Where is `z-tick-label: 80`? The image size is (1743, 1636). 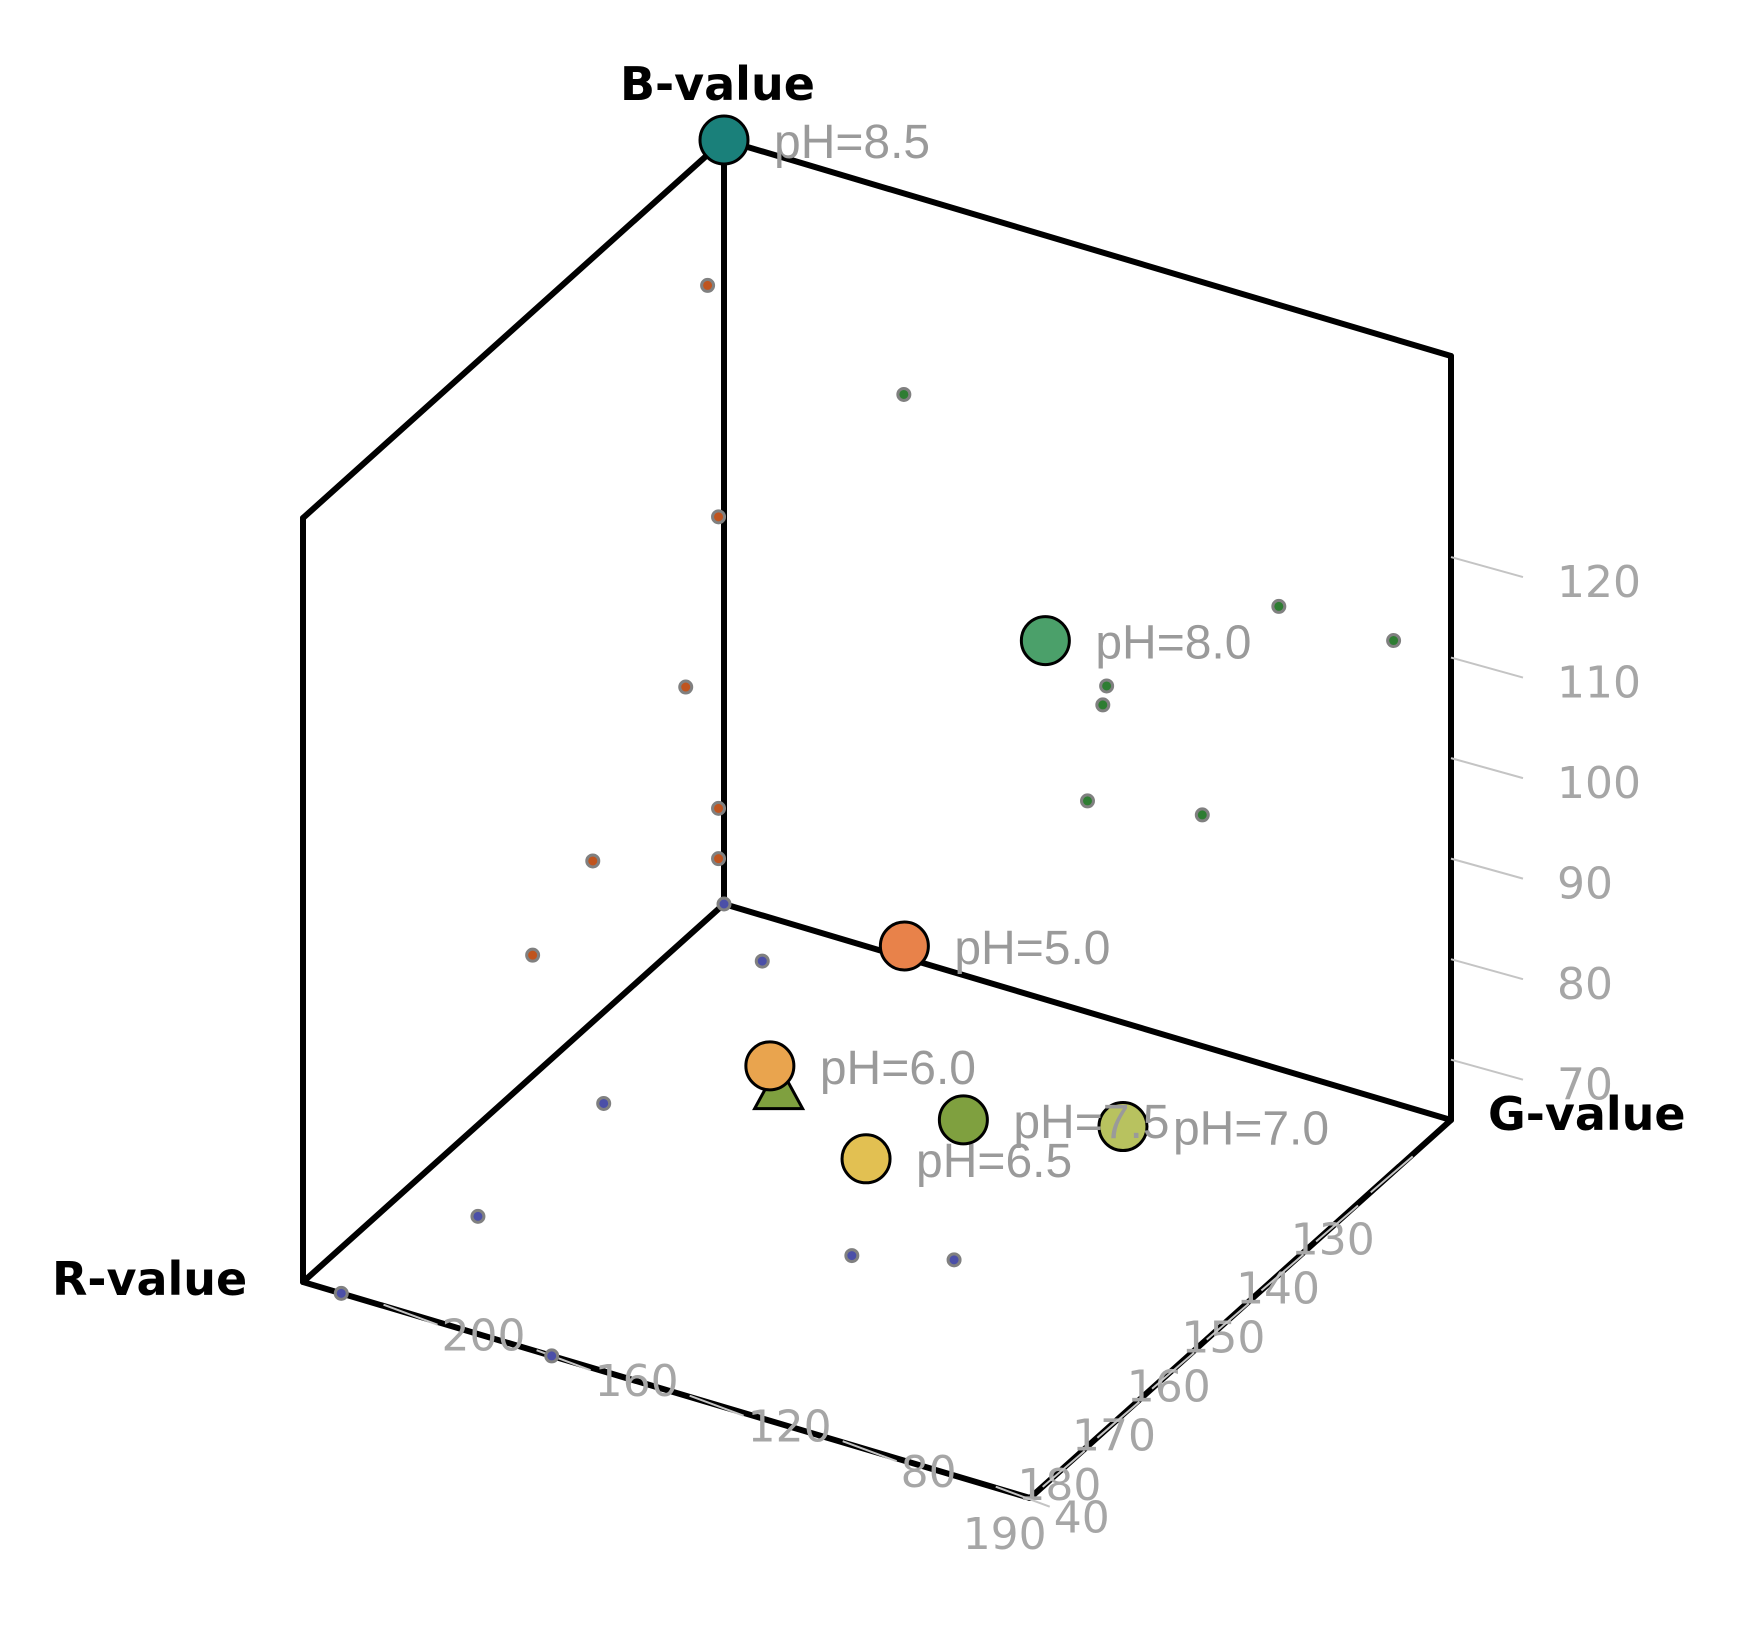 z-tick-label: 80 is located at coordinates (1585, 984).